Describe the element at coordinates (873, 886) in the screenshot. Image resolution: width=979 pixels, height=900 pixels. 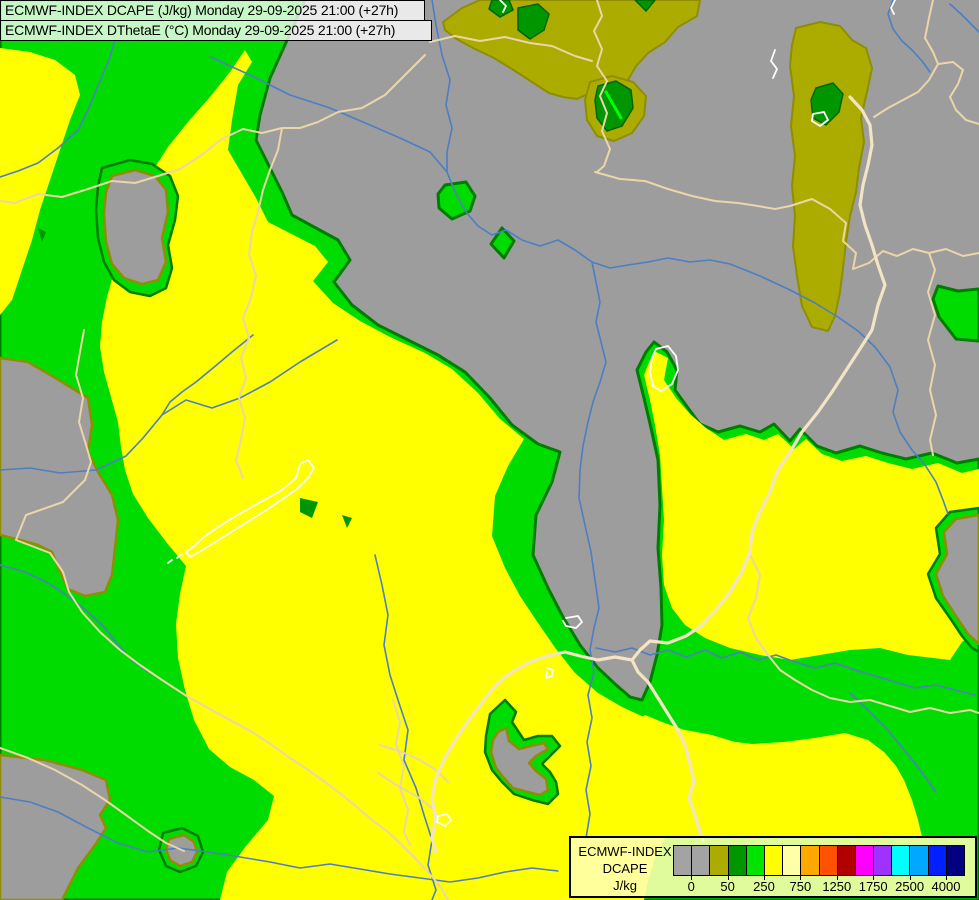
I see `legend-tick-label: 1750` at that location.